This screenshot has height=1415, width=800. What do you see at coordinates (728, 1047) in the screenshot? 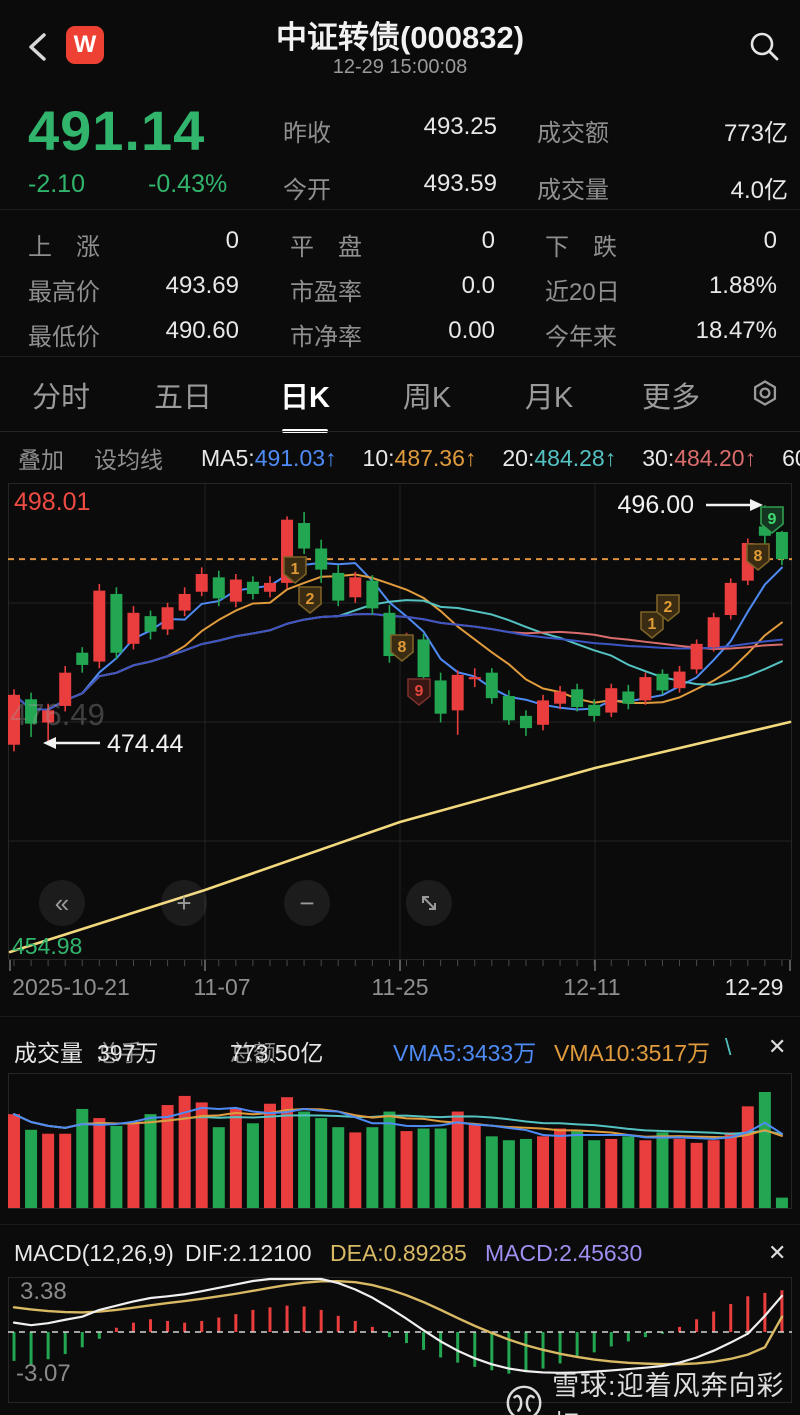
I see `vma-extra-readout: \` at bounding box center [728, 1047].